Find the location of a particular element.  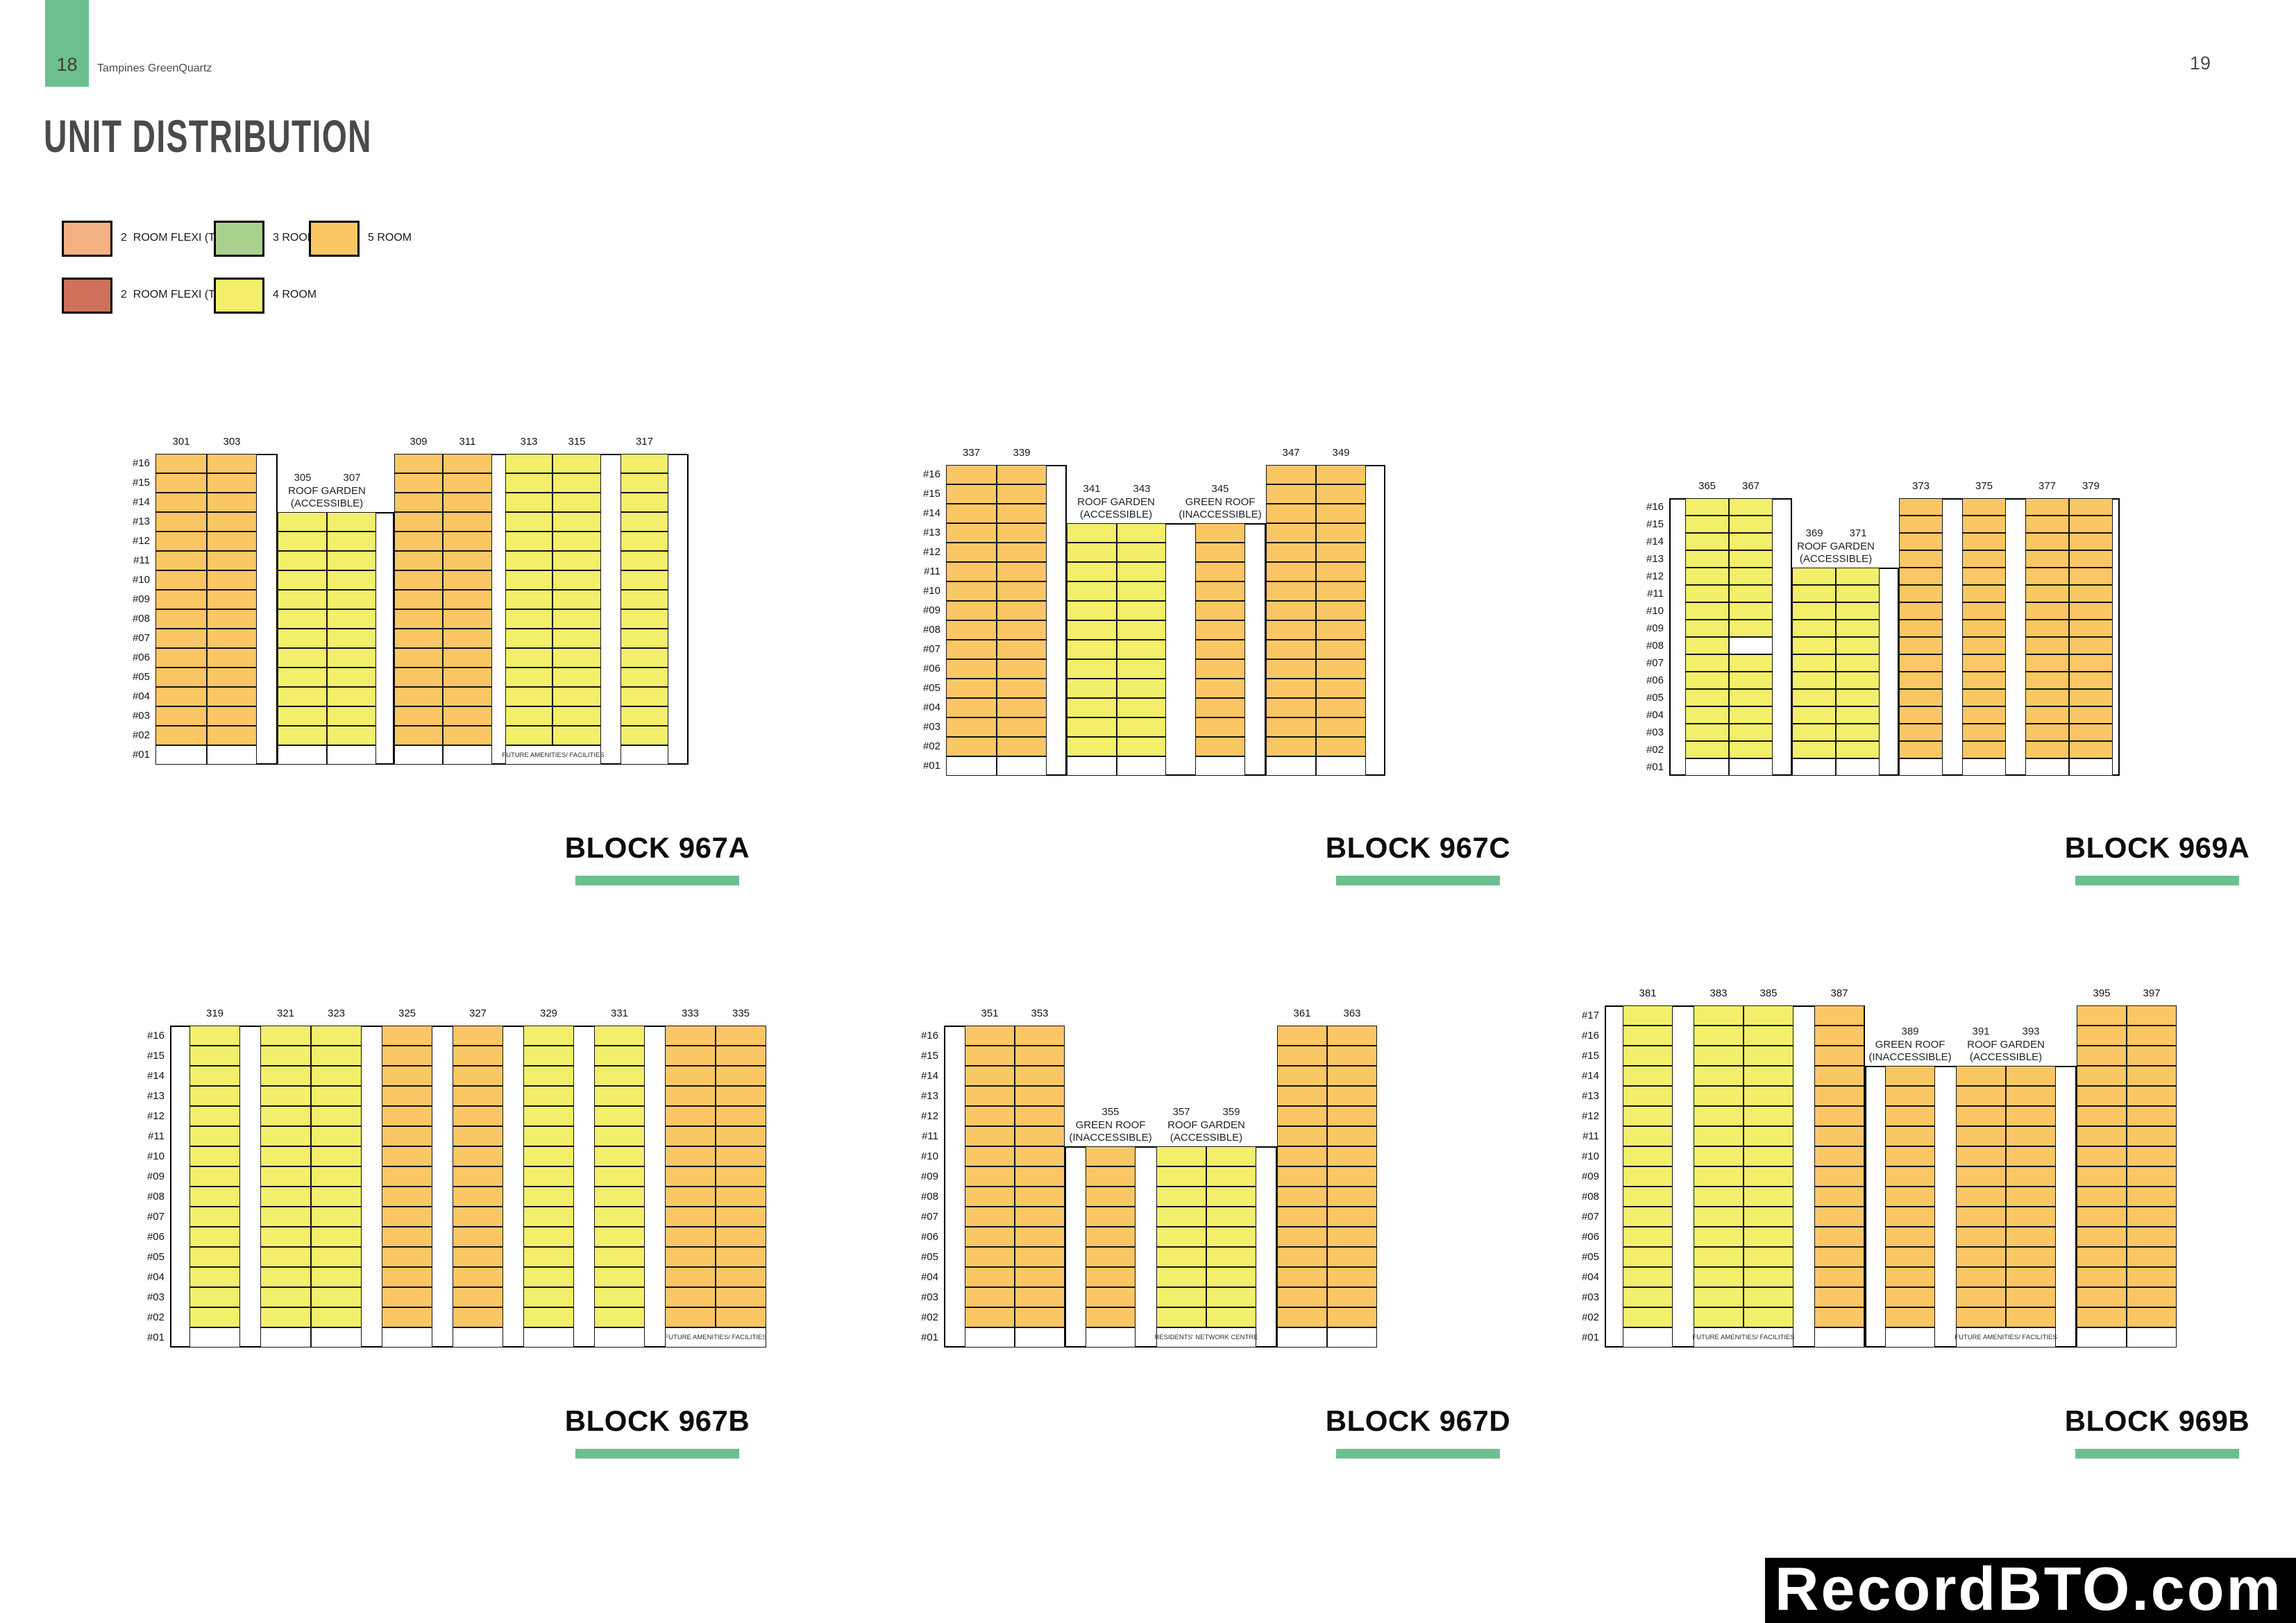

stack-number-label: 349 is located at coordinates (1341, 453).